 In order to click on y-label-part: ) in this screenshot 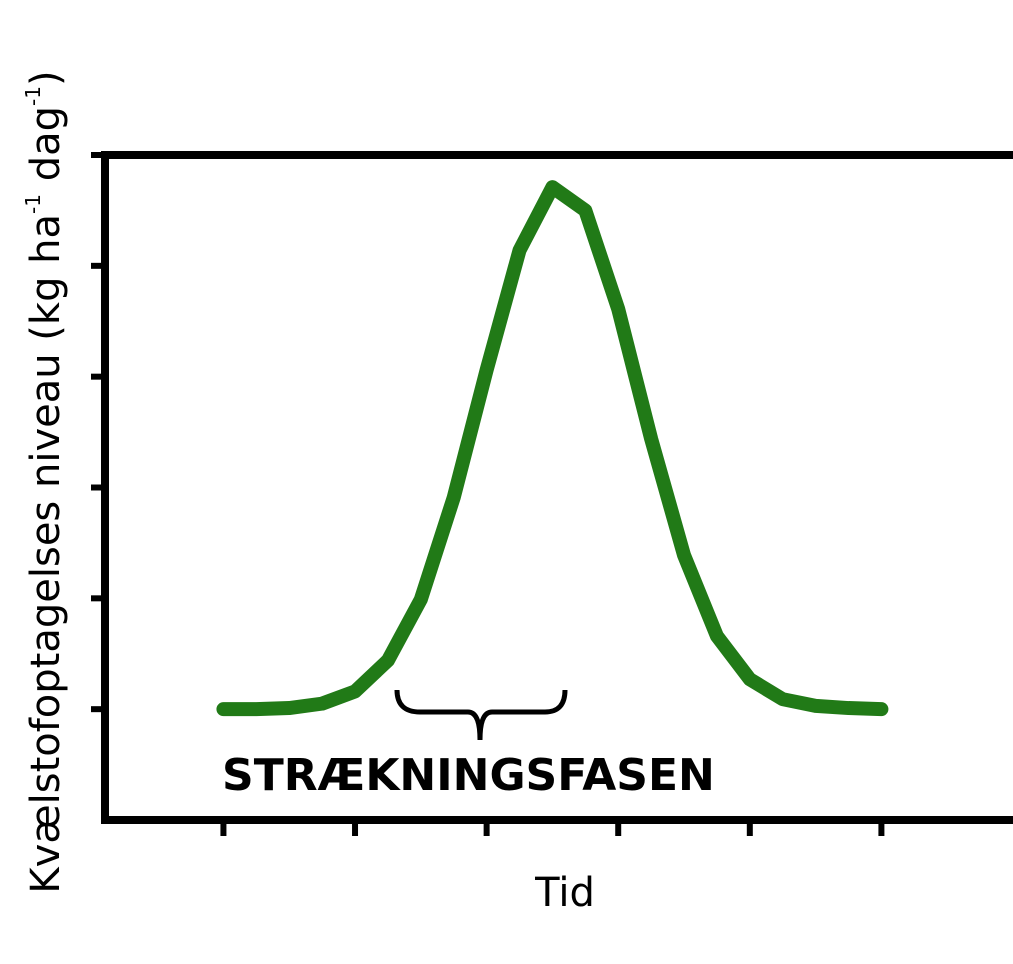, I will do `click(46, 78)`.